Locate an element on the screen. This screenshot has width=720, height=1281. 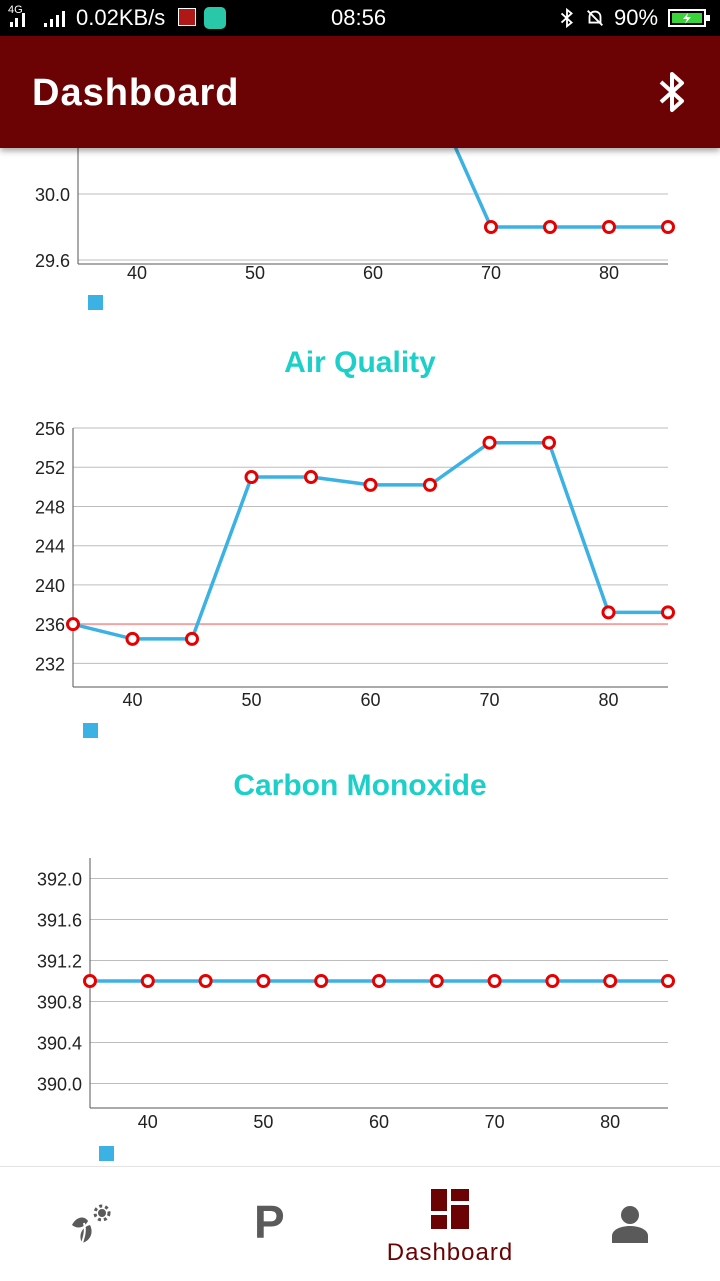
y-tick-label: 29.6 is located at coordinates (52, 261).